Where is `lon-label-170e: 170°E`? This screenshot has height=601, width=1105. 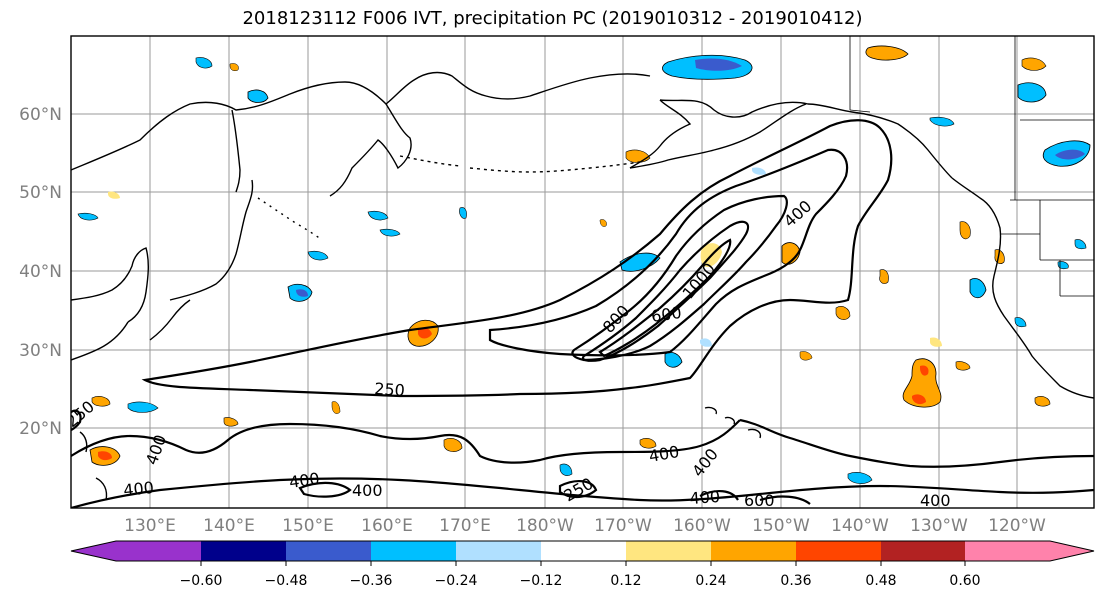
lon-label-170e: 170°E is located at coordinates (465, 526).